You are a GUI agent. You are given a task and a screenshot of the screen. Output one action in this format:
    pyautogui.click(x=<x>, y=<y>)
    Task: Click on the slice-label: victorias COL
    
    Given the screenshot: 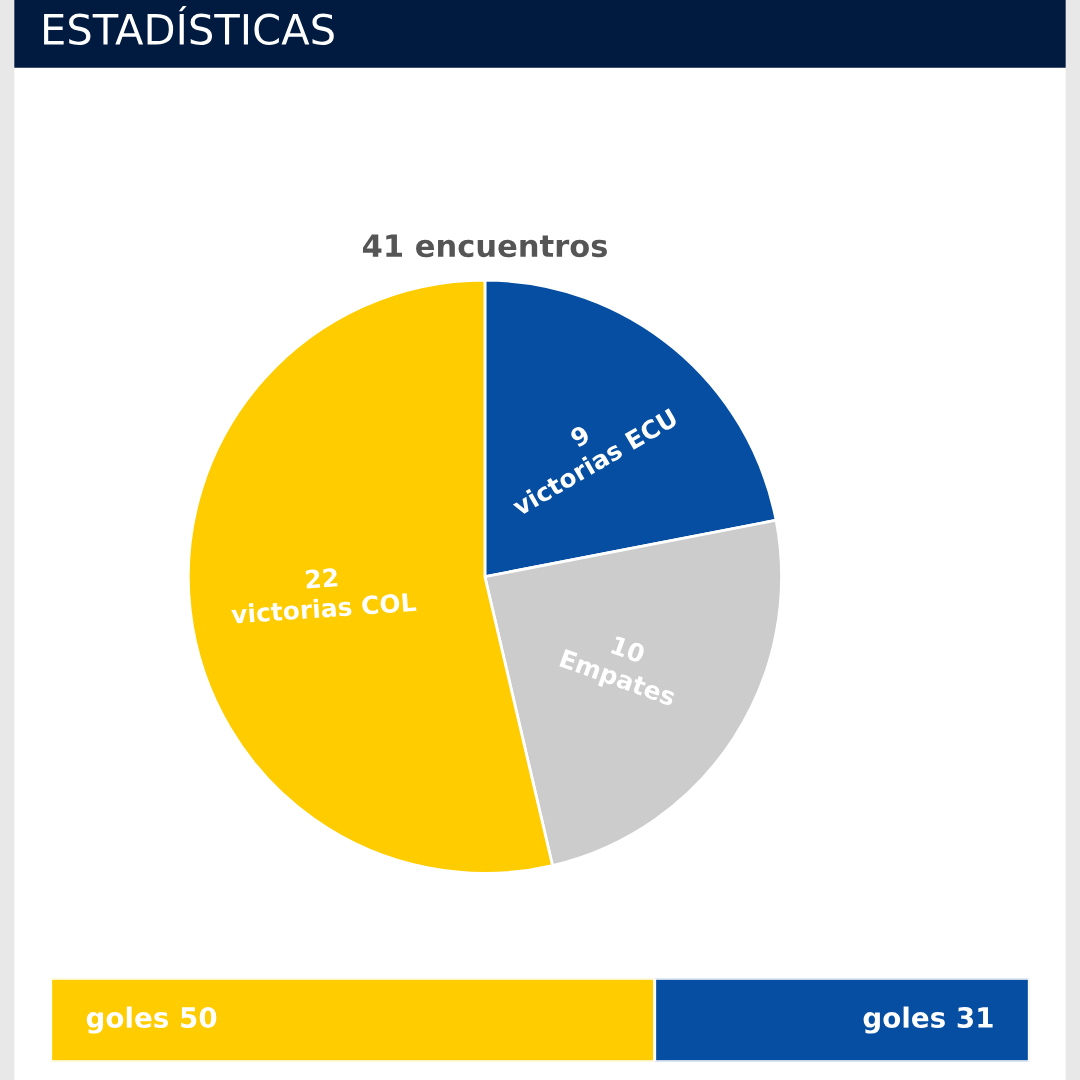 What is the action you would take?
    pyautogui.click(x=323, y=607)
    